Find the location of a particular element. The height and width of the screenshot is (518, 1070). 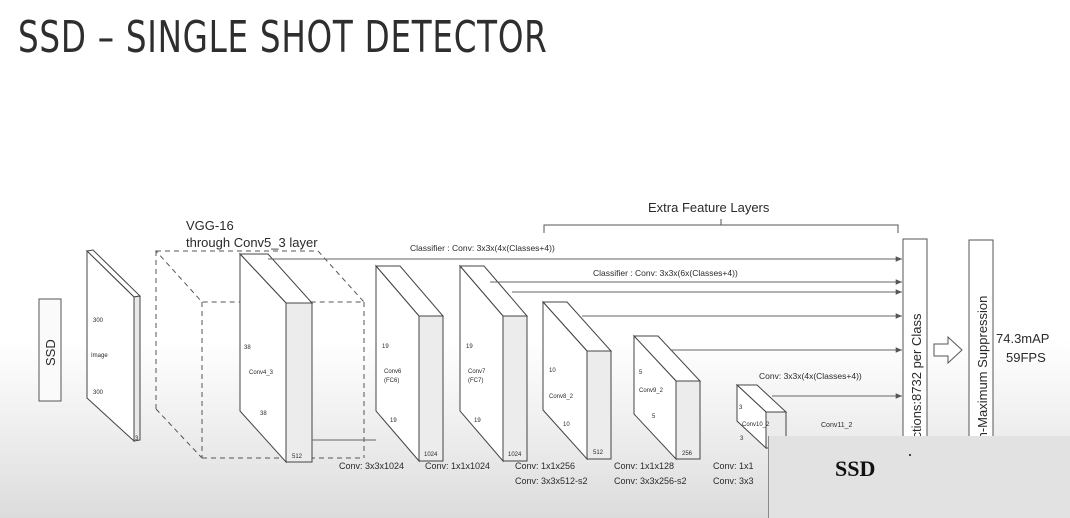

conv-label-r1-2: Conv: 1x1x256 is located at coordinates (545, 466).